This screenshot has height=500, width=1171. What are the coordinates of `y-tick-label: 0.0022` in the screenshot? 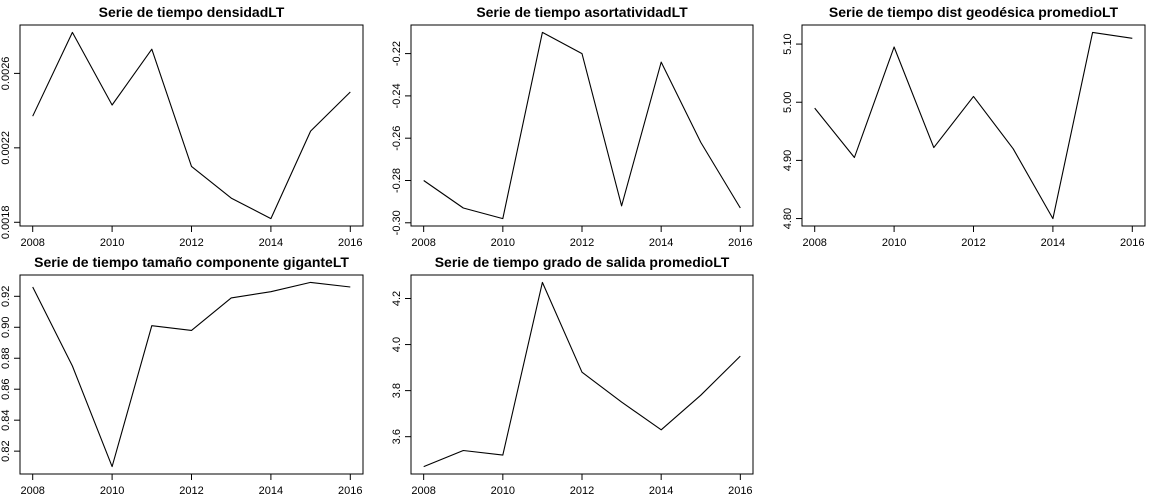 It's located at (6, 148).